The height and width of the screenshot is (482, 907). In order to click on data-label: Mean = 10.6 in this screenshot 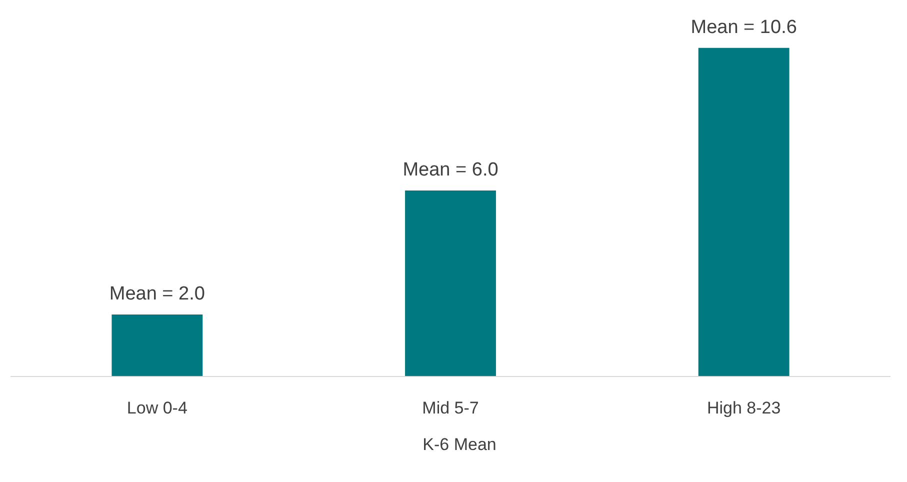, I will do `click(743, 27)`.